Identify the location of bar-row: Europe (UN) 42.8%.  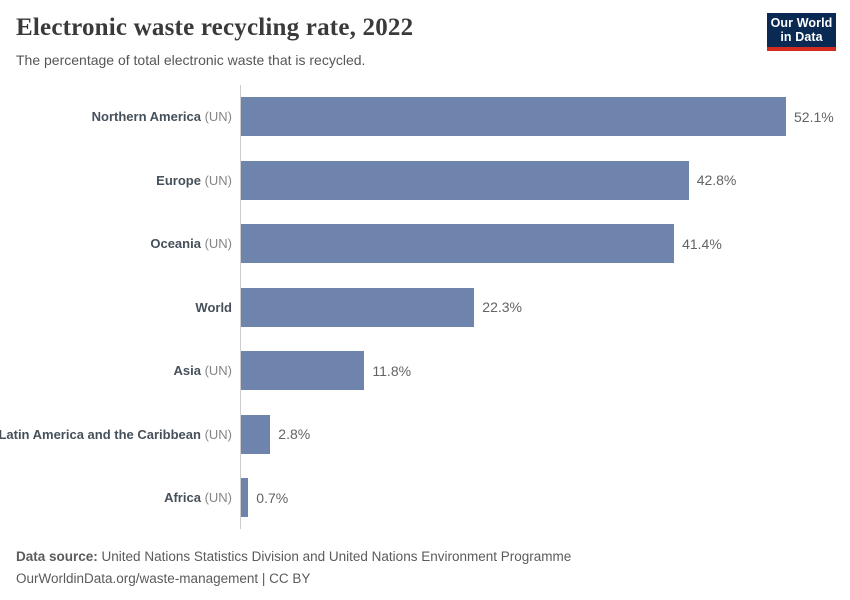
(426, 180).